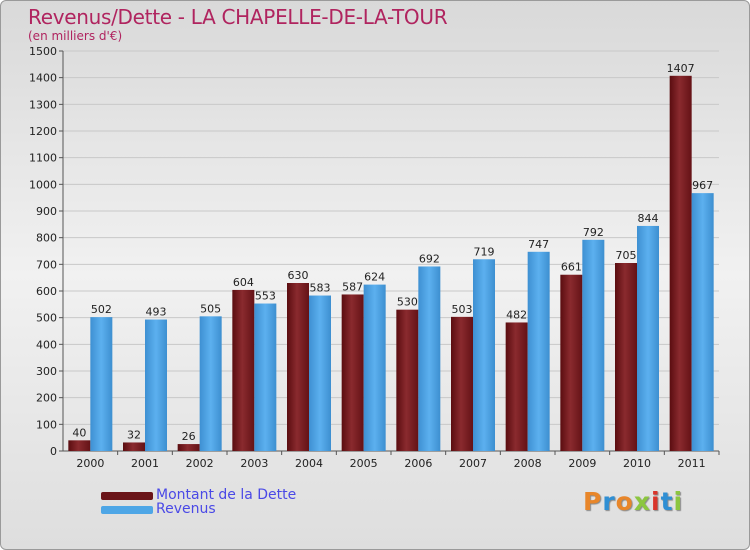 This screenshot has width=750, height=550. I want to click on x-tick-label: 2009, so click(582, 463).